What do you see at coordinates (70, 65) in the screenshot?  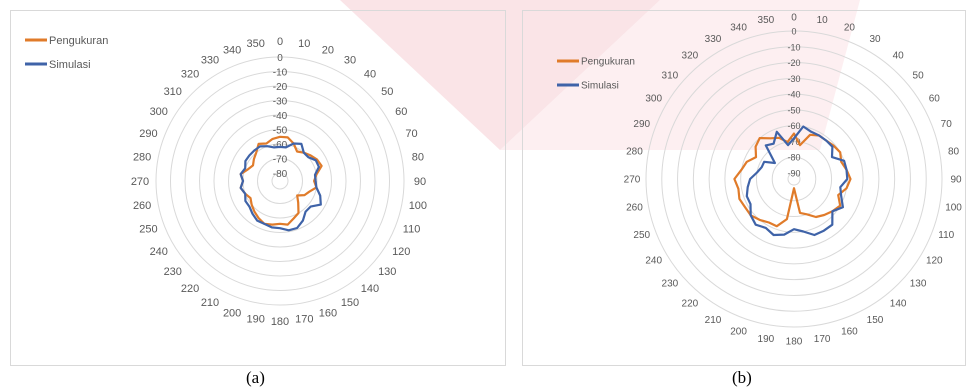 I see `legend-label-simulasi: Simulasi` at bounding box center [70, 65].